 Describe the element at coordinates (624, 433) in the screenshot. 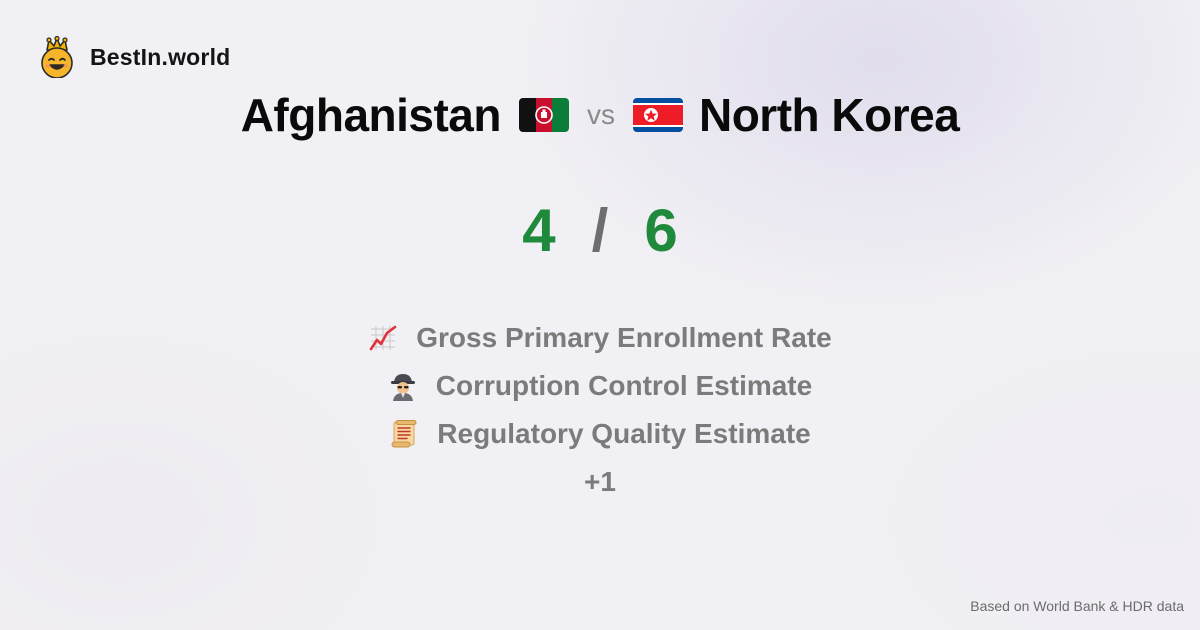

I see `metric-label: Regulatory Quality Estimate` at that location.